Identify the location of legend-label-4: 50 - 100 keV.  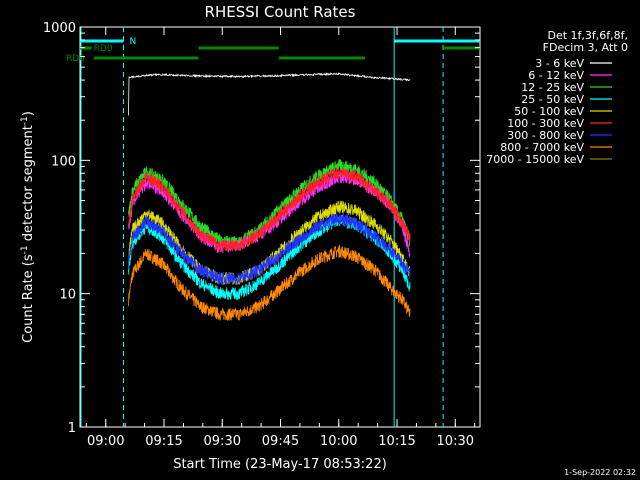
(549, 111).